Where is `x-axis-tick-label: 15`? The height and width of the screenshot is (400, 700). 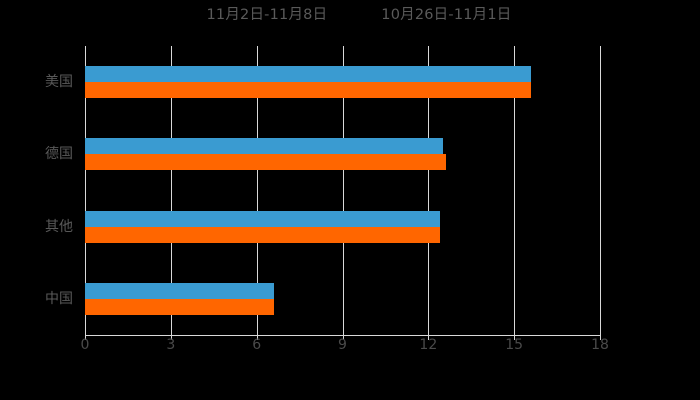
x-axis-tick-label: 15 is located at coordinates (514, 345).